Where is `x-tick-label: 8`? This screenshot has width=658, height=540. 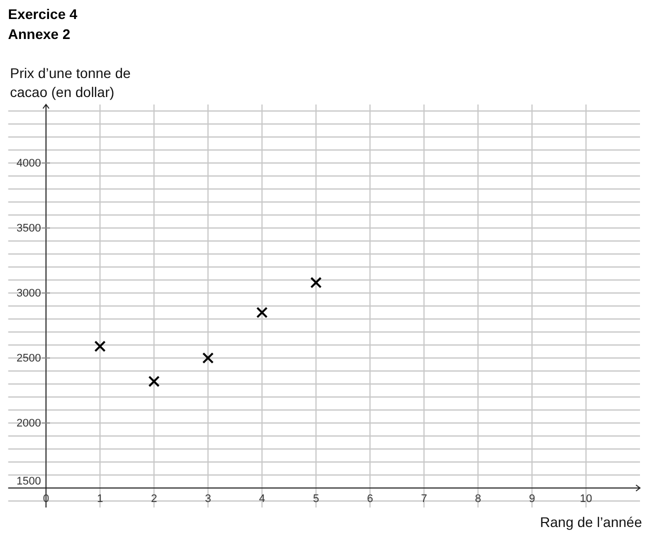
x-tick-label: 8 is located at coordinates (478, 499).